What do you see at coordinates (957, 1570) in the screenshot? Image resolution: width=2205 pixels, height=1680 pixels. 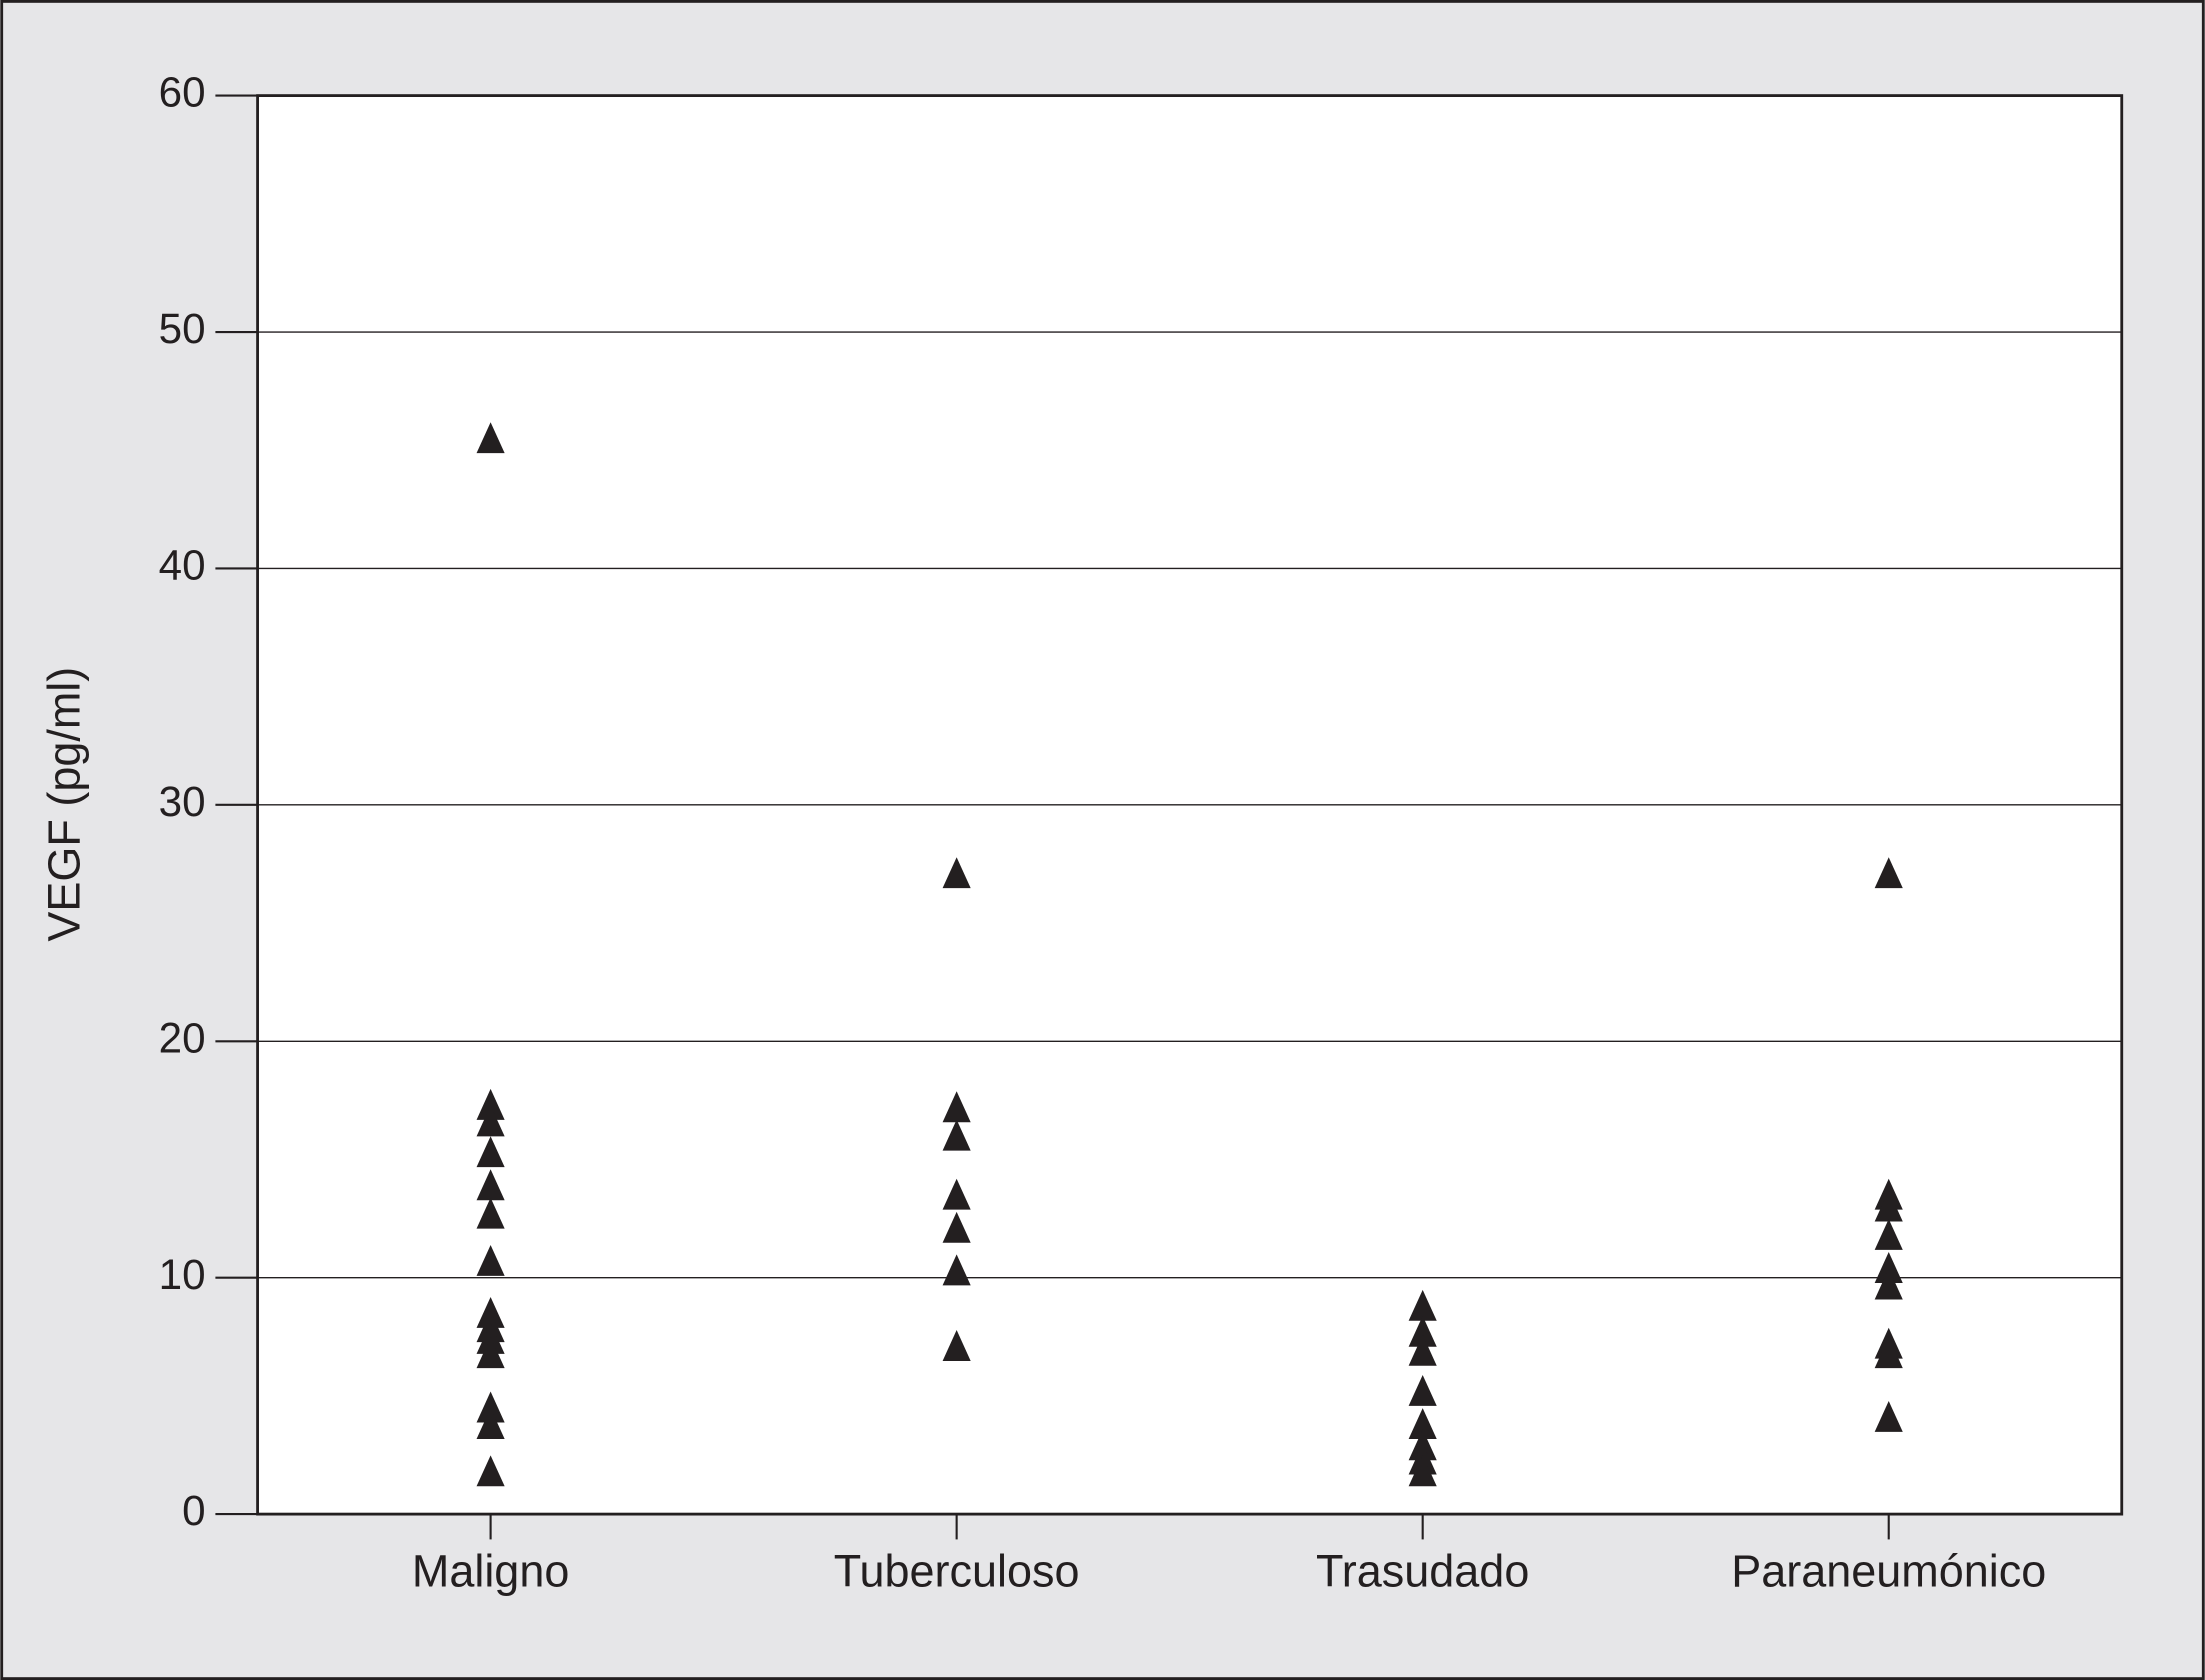 I see `x-tick-label: Tuberculoso` at bounding box center [957, 1570].